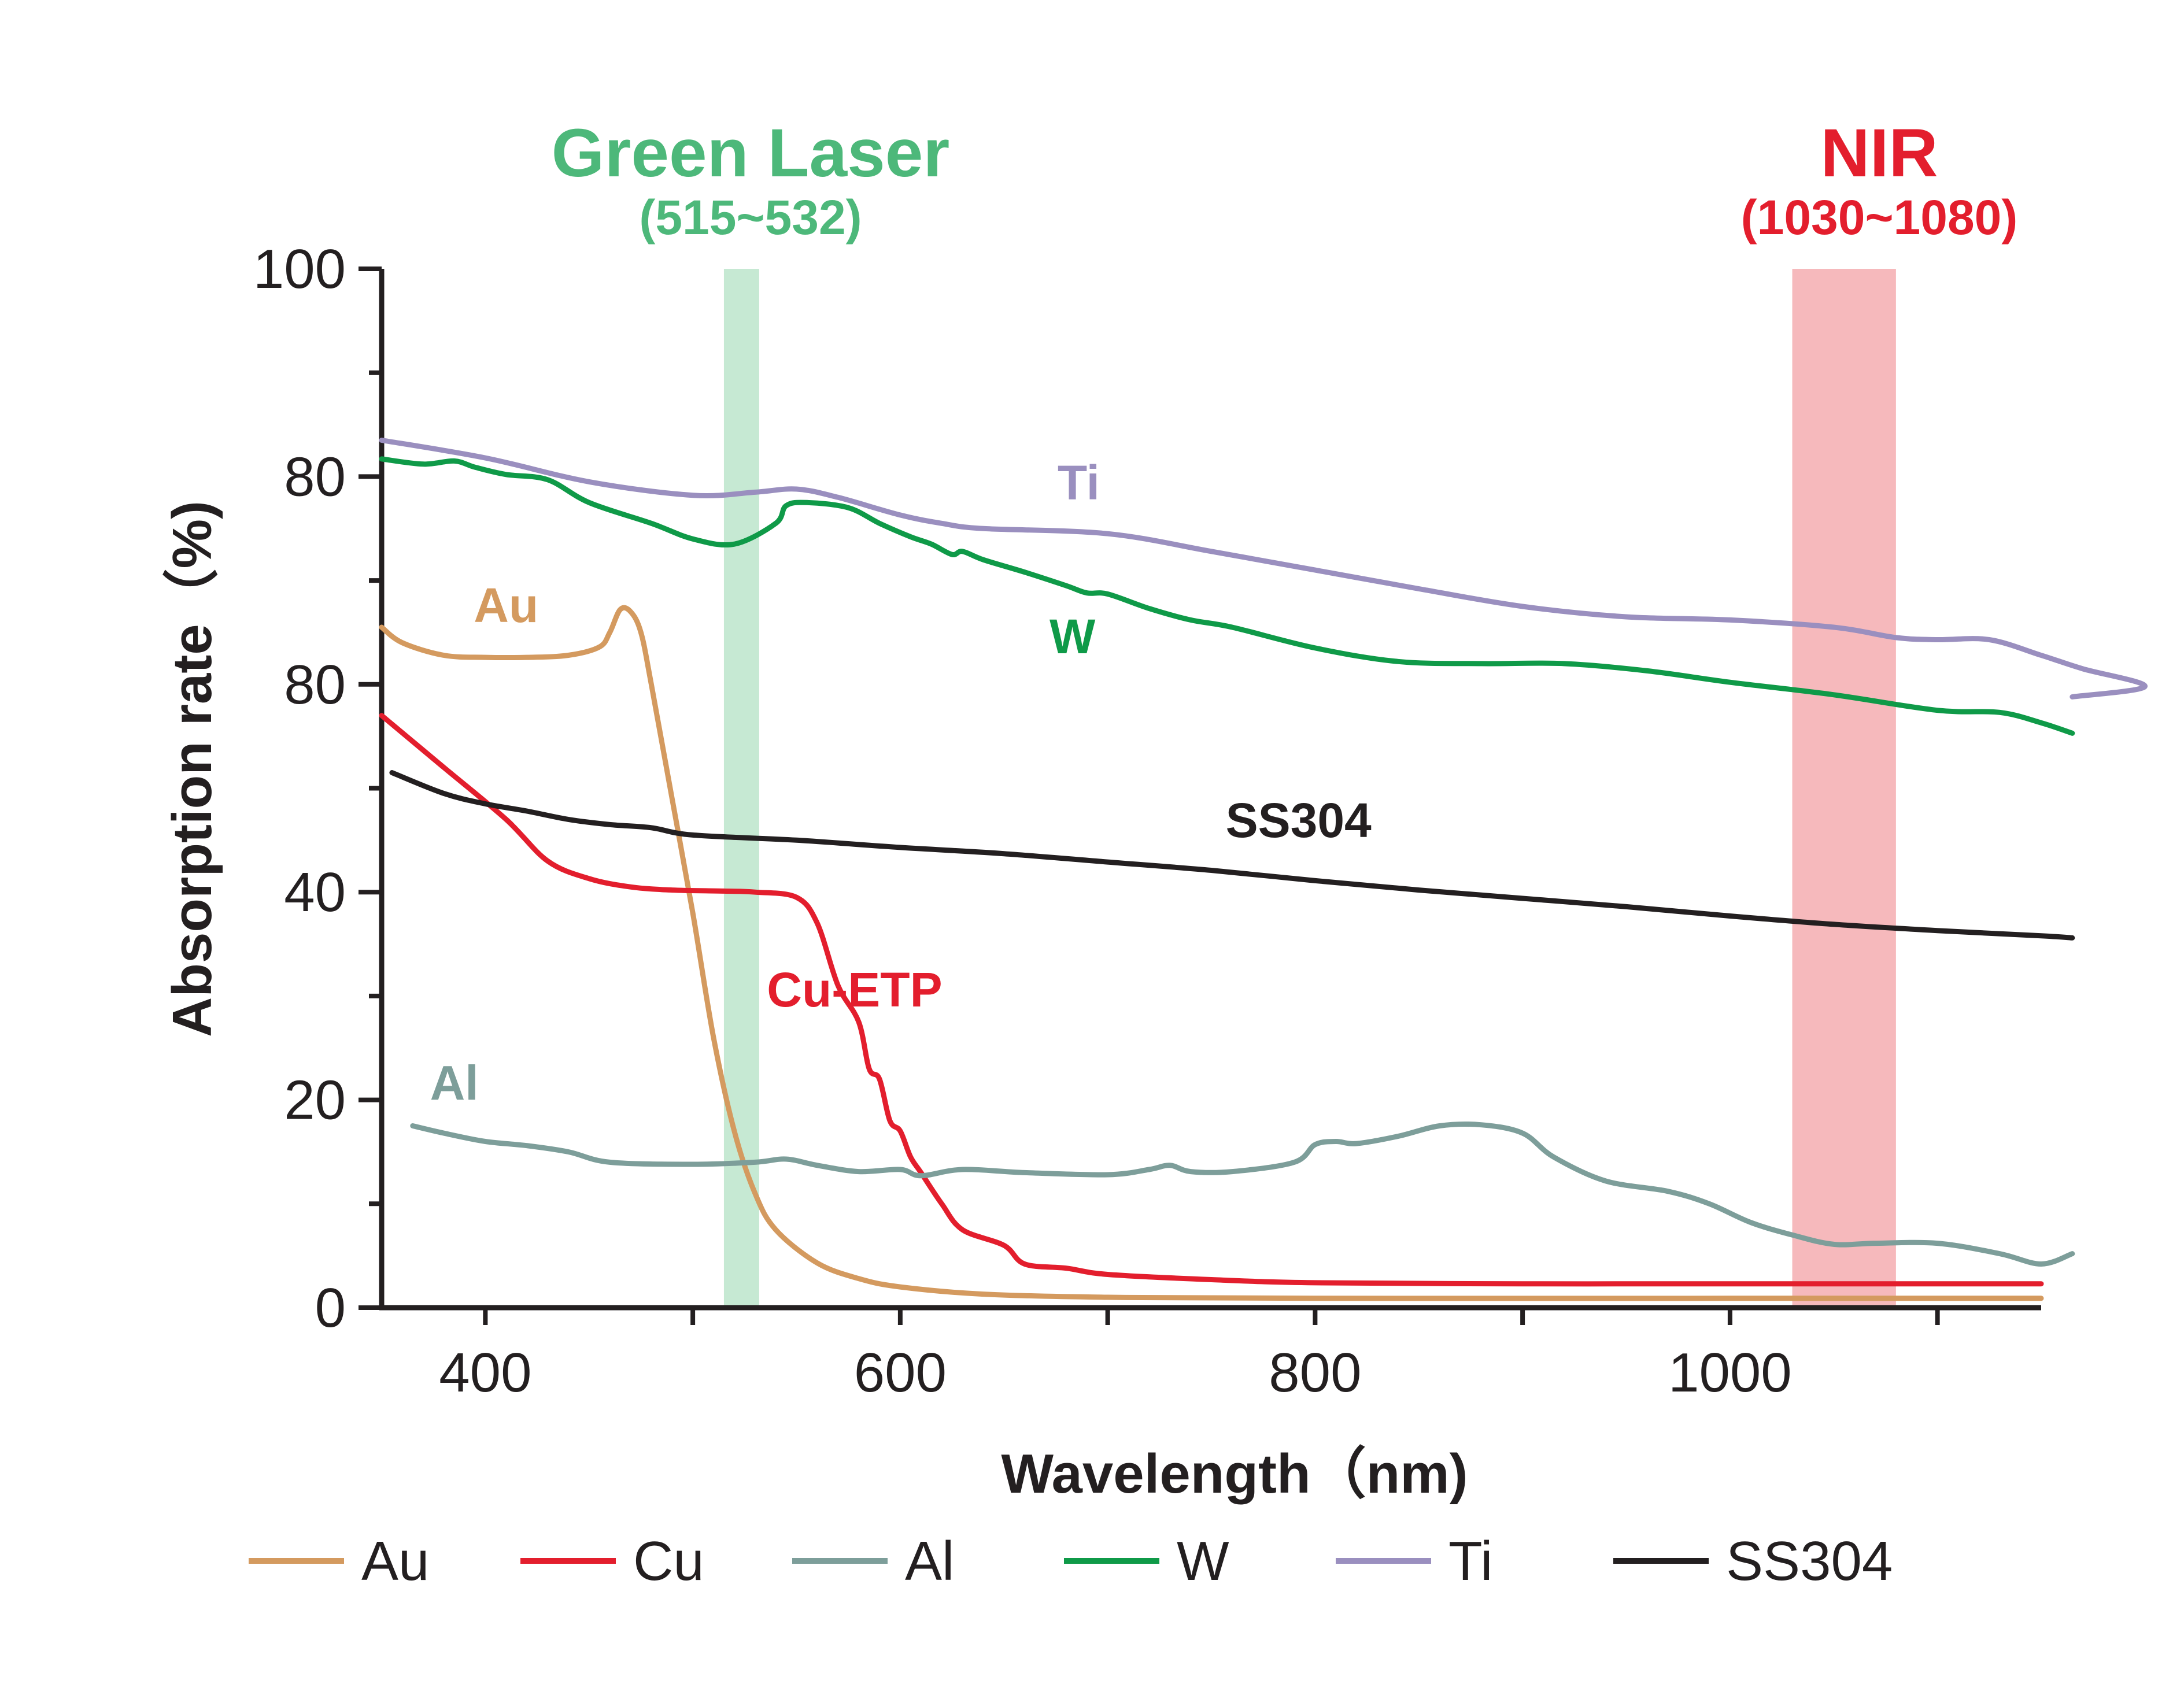 The height and width of the screenshot is (1695, 2184). I want to click on x-tick-label: 1000, so click(1730, 1373).